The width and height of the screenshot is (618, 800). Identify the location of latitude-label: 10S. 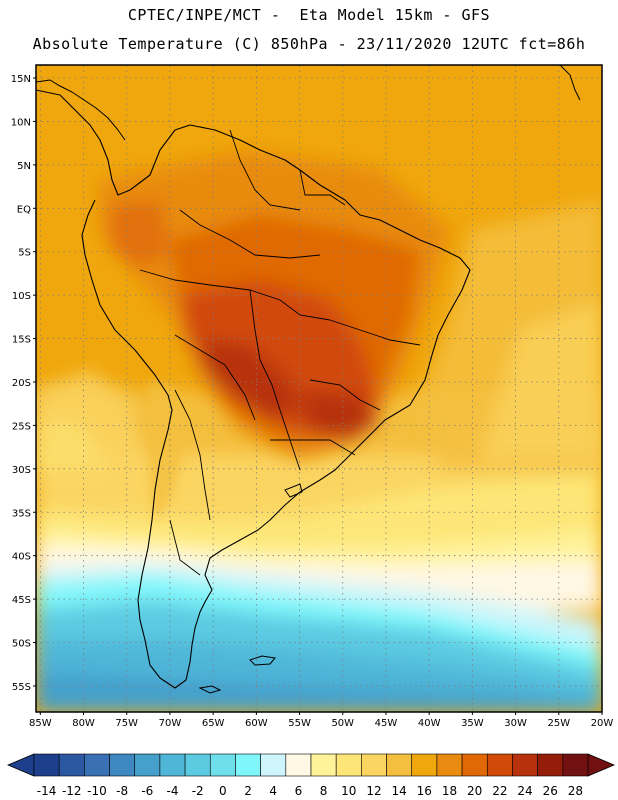
(21, 296).